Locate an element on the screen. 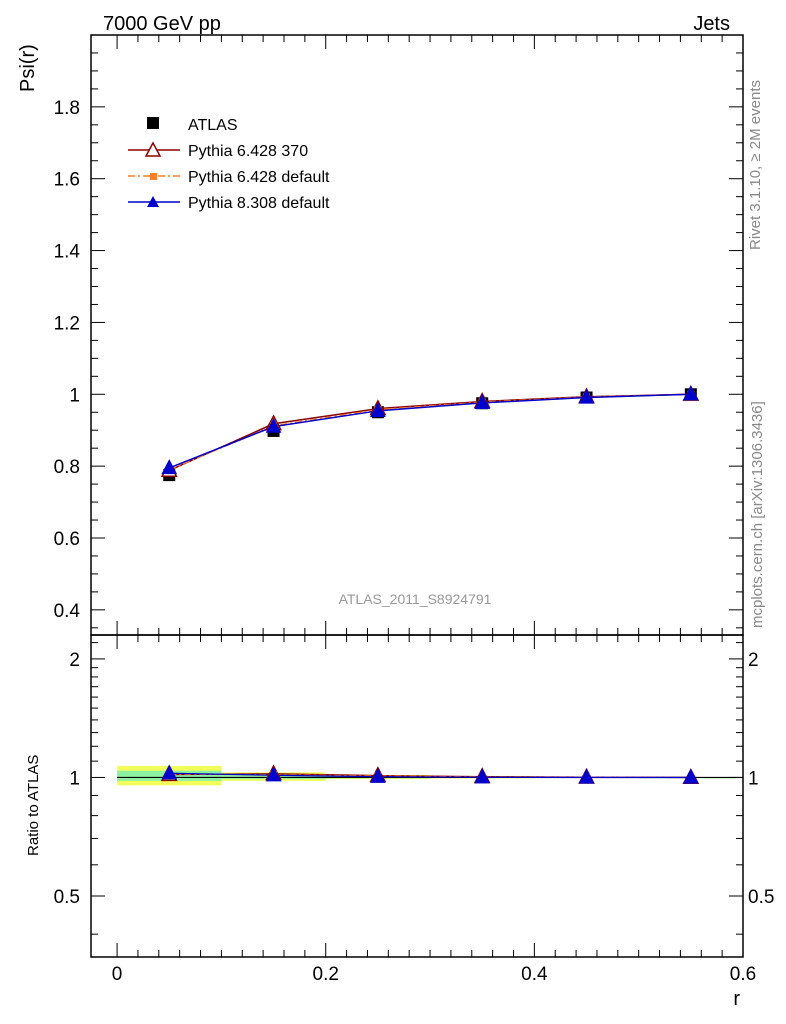  main-ytick-label: 0.6 is located at coordinates (67, 539).